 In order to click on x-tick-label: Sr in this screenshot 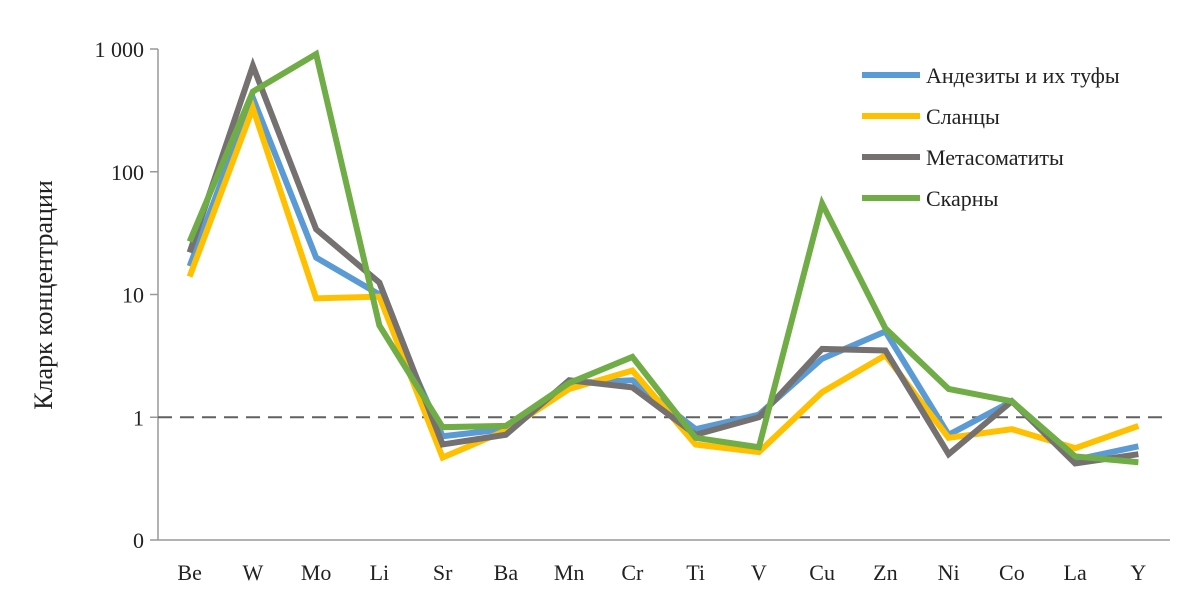, I will do `click(443, 572)`.